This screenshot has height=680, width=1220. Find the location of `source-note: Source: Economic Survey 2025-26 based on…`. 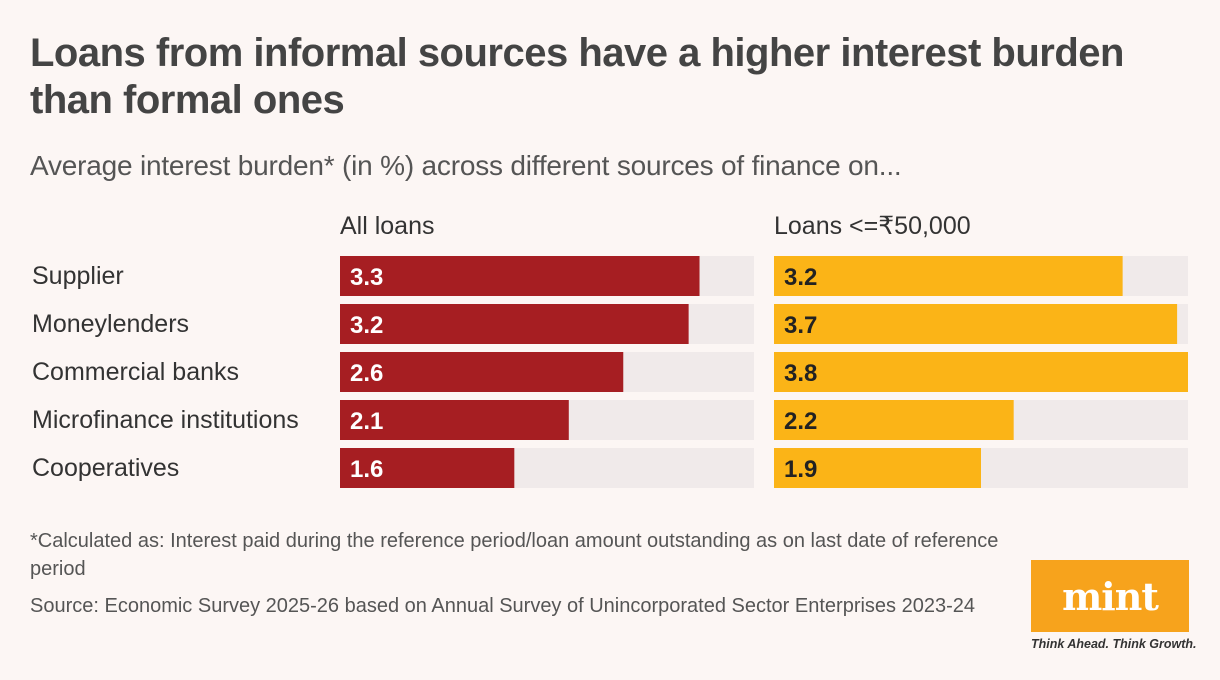

source-note: Source: Economic Survey 2025-26 based on… is located at coordinates (502, 606).